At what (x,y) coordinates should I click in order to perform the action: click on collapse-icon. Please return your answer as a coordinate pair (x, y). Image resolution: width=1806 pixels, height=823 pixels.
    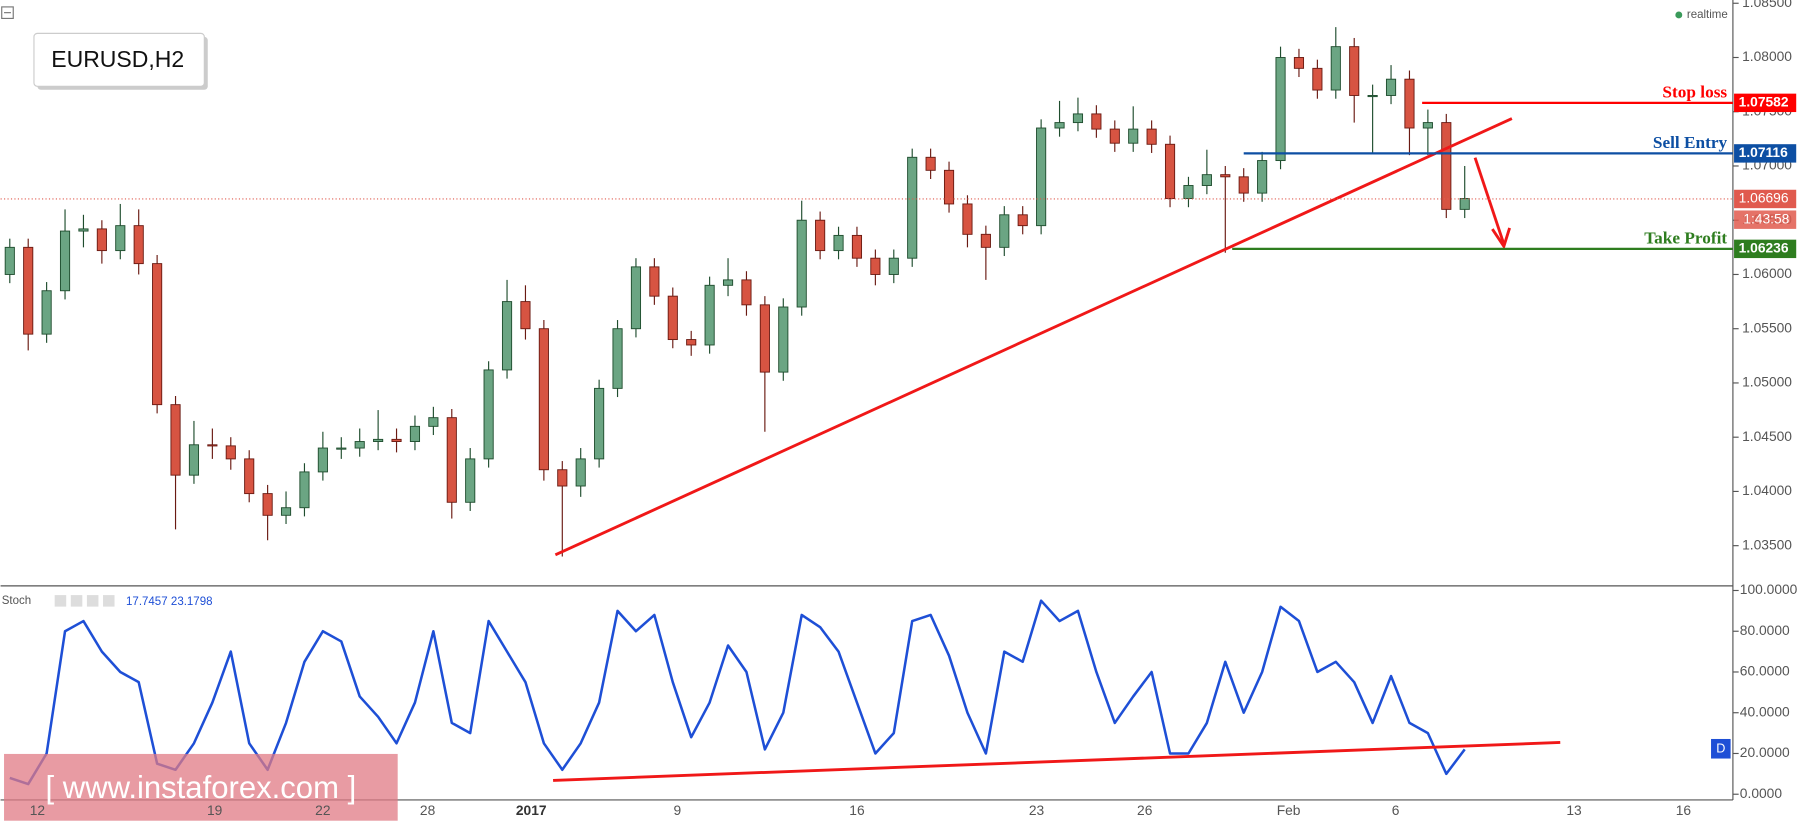
    Looking at the image, I should click on (7, 12).